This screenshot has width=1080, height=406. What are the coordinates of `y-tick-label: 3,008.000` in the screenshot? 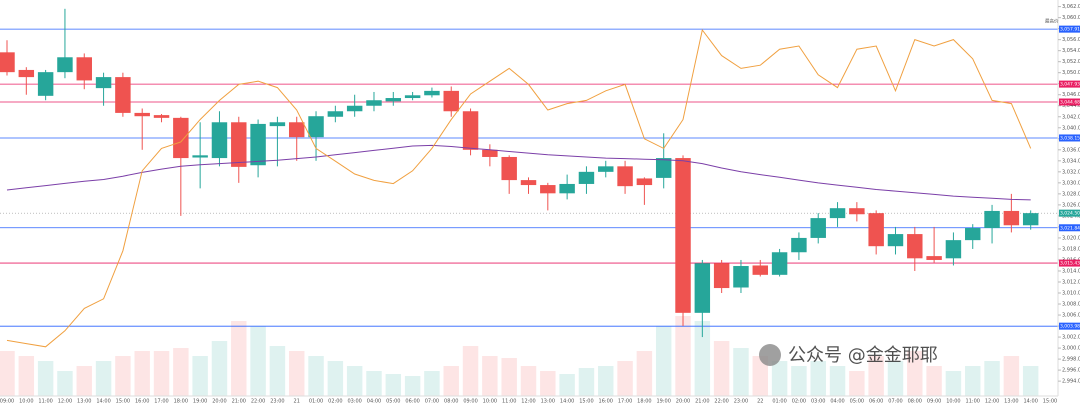 It's located at (1071, 305).